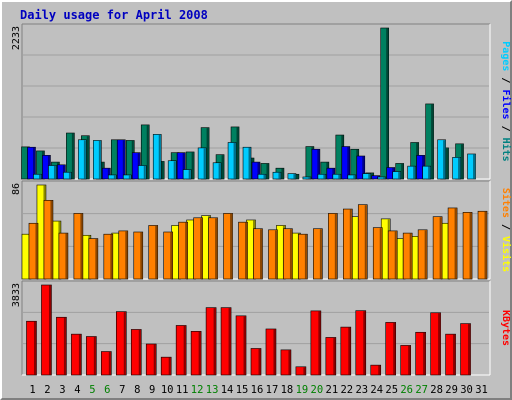 The width and height of the screenshot is (512, 400). Describe the element at coordinates (506, 104) in the screenshot. I see `legend-part: Files` at that location.